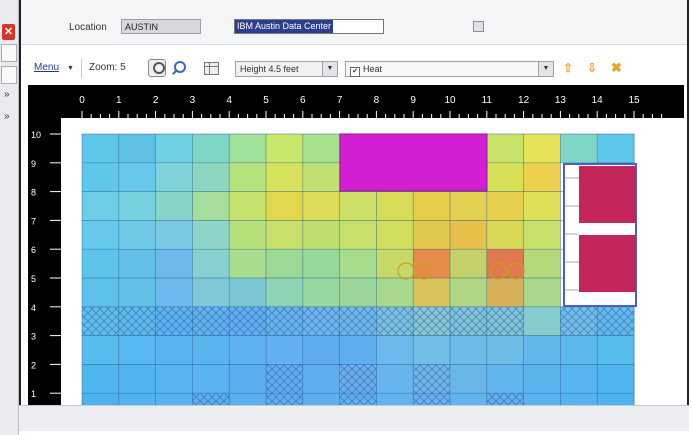  What do you see at coordinates (607, 194) in the screenshot?
I see `rack-crimson-top` at bounding box center [607, 194].